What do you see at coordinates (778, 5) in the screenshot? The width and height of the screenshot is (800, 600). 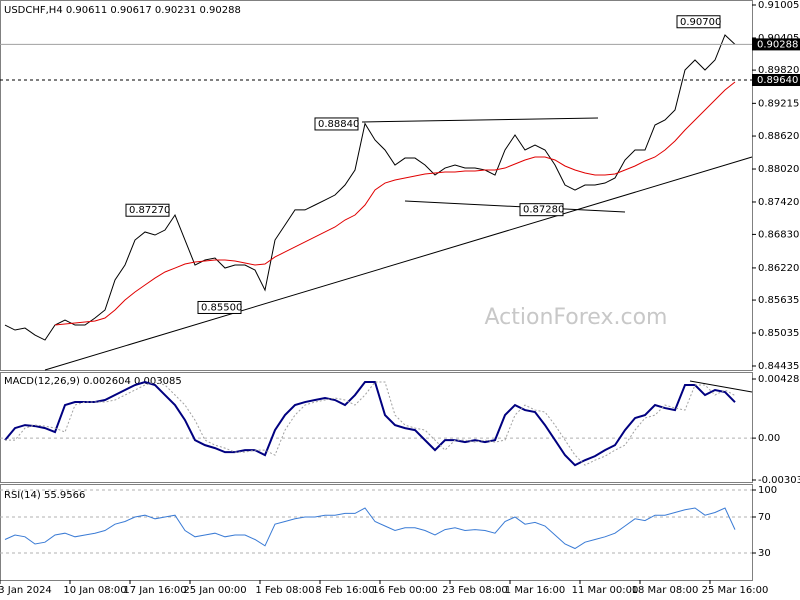 I see `y-tick-label: 0.91005` at bounding box center [778, 5].